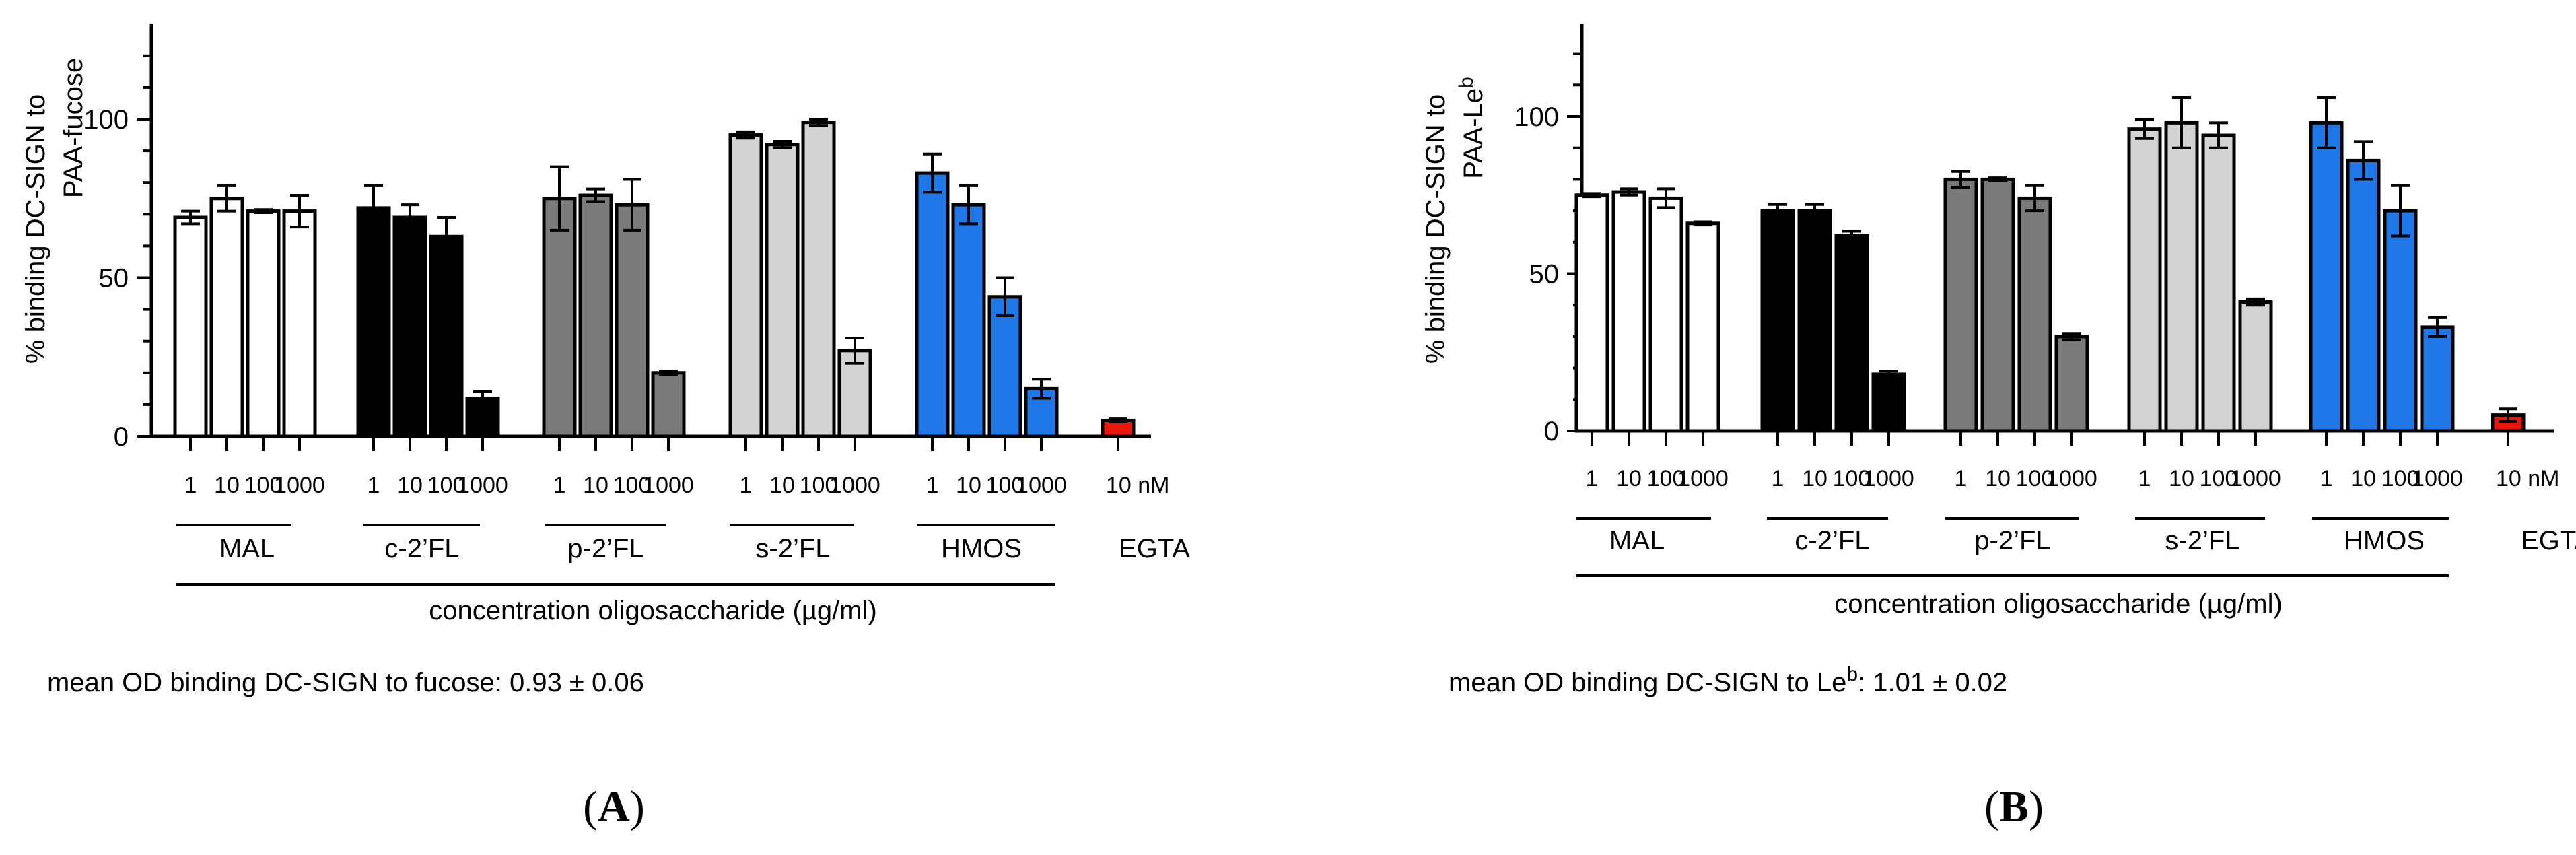 The image size is (2576, 855). Describe the element at coordinates (73, 128) in the screenshot. I see `y-axis-label-line2-text: PAA-fucose` at that location.